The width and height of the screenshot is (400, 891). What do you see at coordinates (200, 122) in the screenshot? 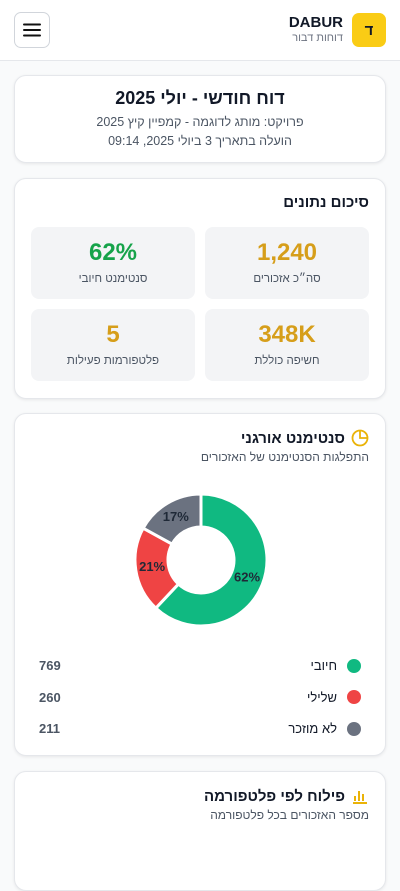
I see `report-project: פרויקט: מותג לדוגמה - קמפיין קיץ 2025` at bounding box center [200, 122].